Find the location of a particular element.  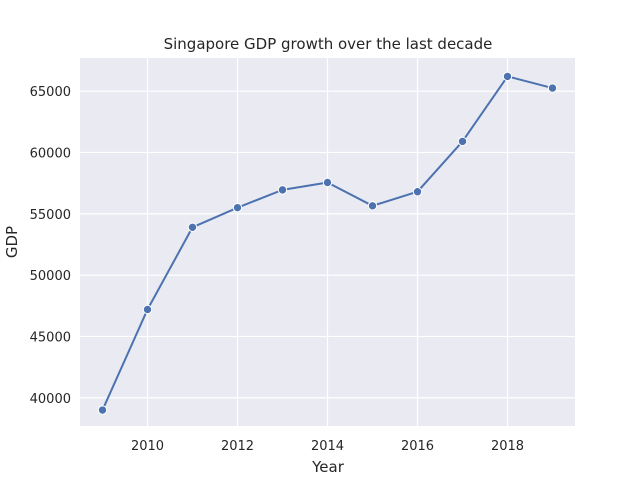

y-tick-label: 65000 is located at coordinates (50, 92).